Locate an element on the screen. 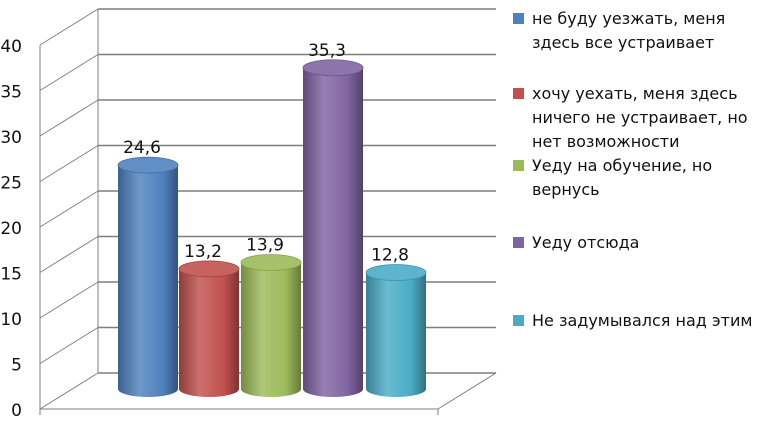  y-tick-label: 40 is located at coordinates (11, 47).